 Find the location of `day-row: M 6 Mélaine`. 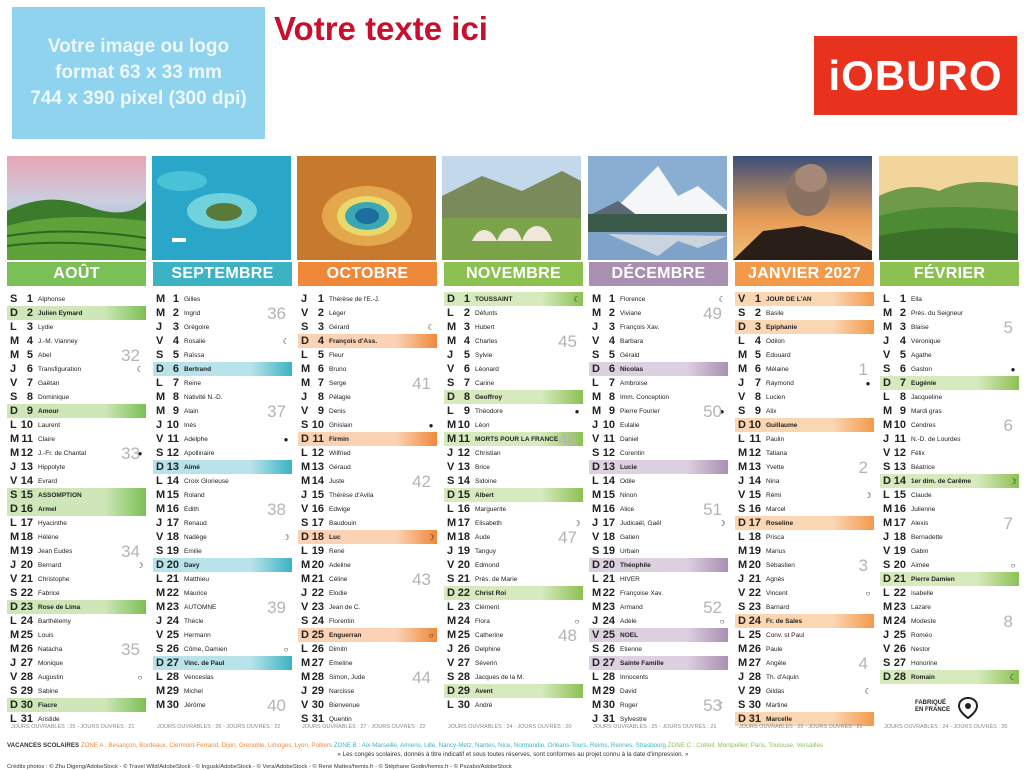

day-row: M 6 Mélaine is located at coordinates (804, 369).